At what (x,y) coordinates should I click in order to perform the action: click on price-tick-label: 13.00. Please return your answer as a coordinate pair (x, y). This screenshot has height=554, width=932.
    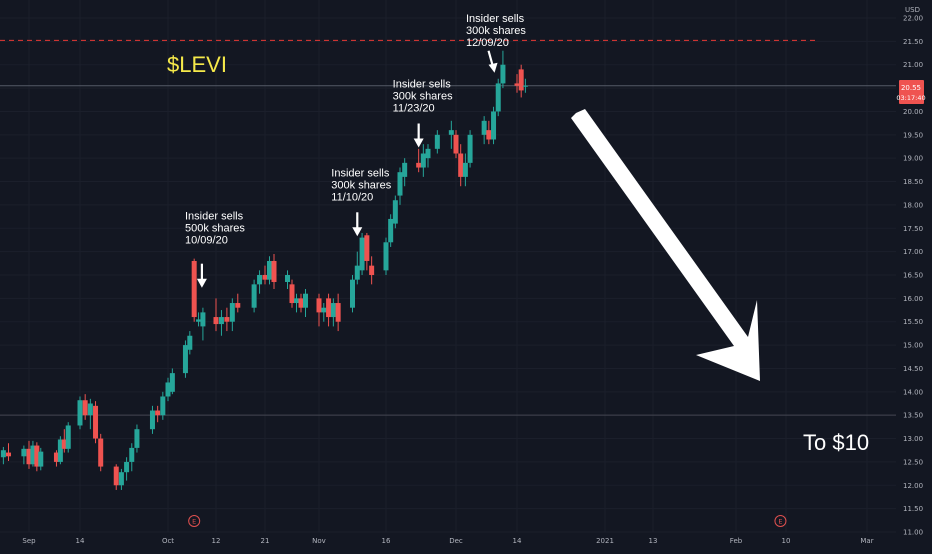
    Looking at the image, I should click on (913, 439).